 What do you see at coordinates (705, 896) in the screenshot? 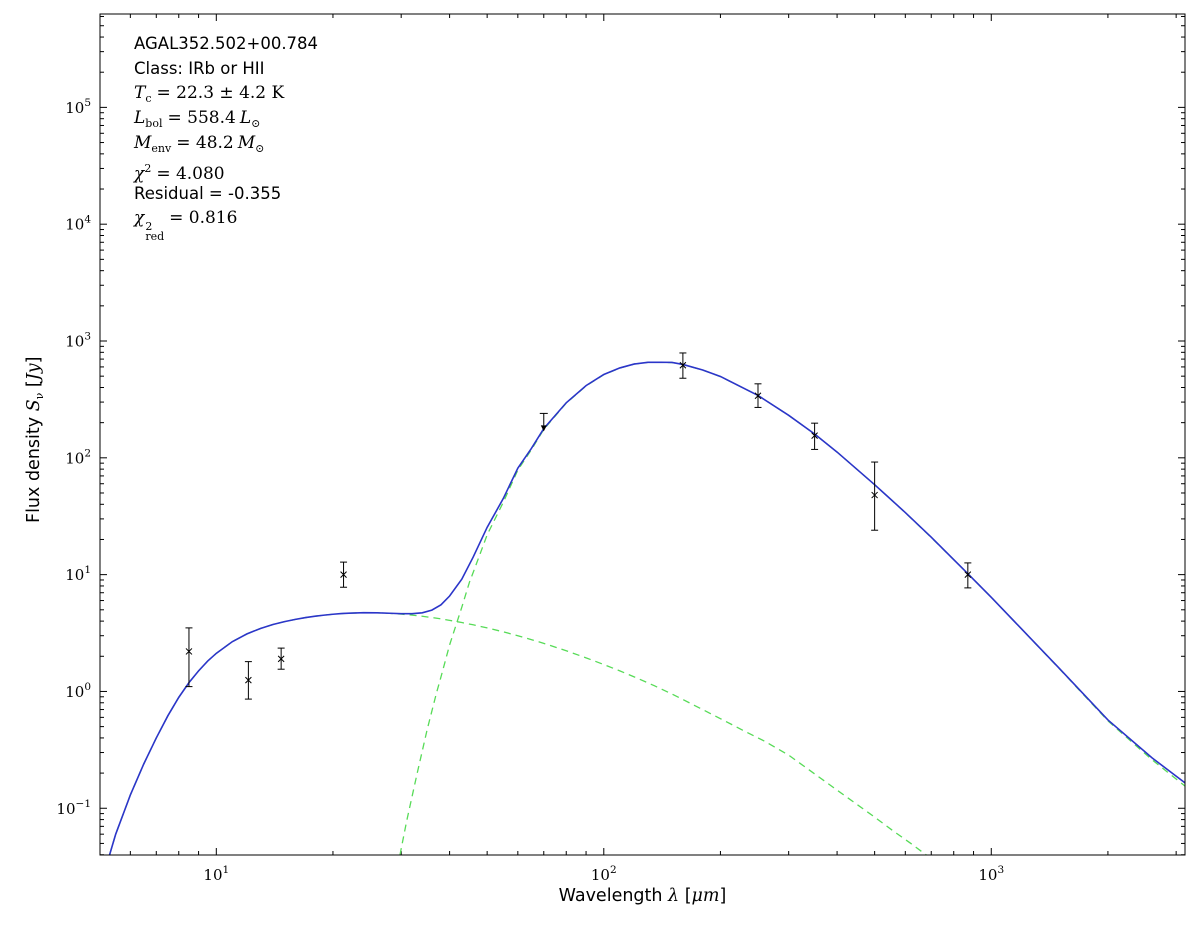
I see `micron-unit: μm` at bounding box center [705, 896].